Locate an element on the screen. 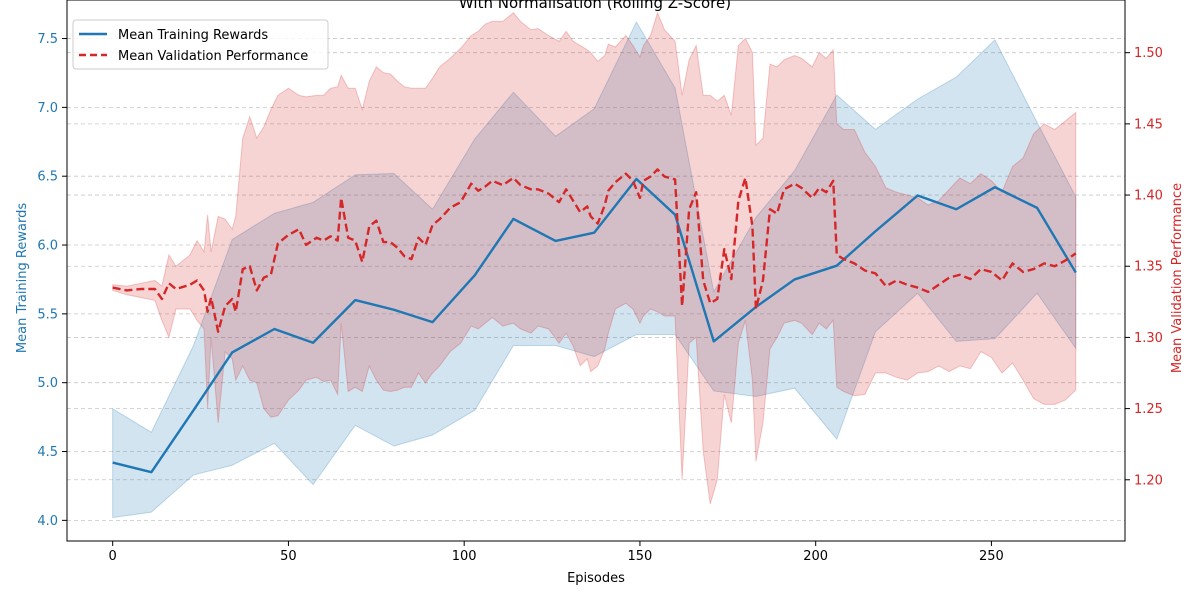 This screenshot has width=1200, height=600. x-axis: 0 50 100 150 200 250 is located at coordinates (556, 552).